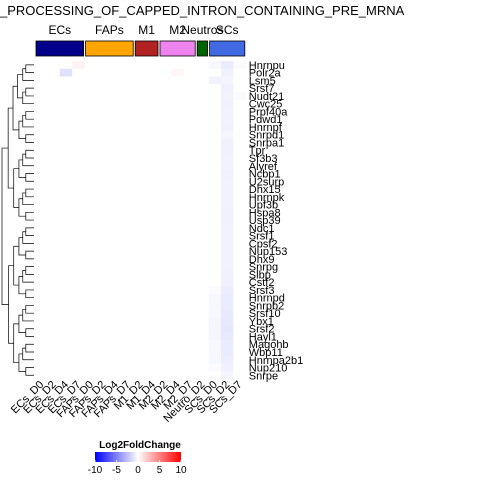 Image resolution: width=480 pixels, height=480 pixels. Describe the element at coordinates (138, 470) in the screenshot. I see `legend-tick-label: 0` at that location.